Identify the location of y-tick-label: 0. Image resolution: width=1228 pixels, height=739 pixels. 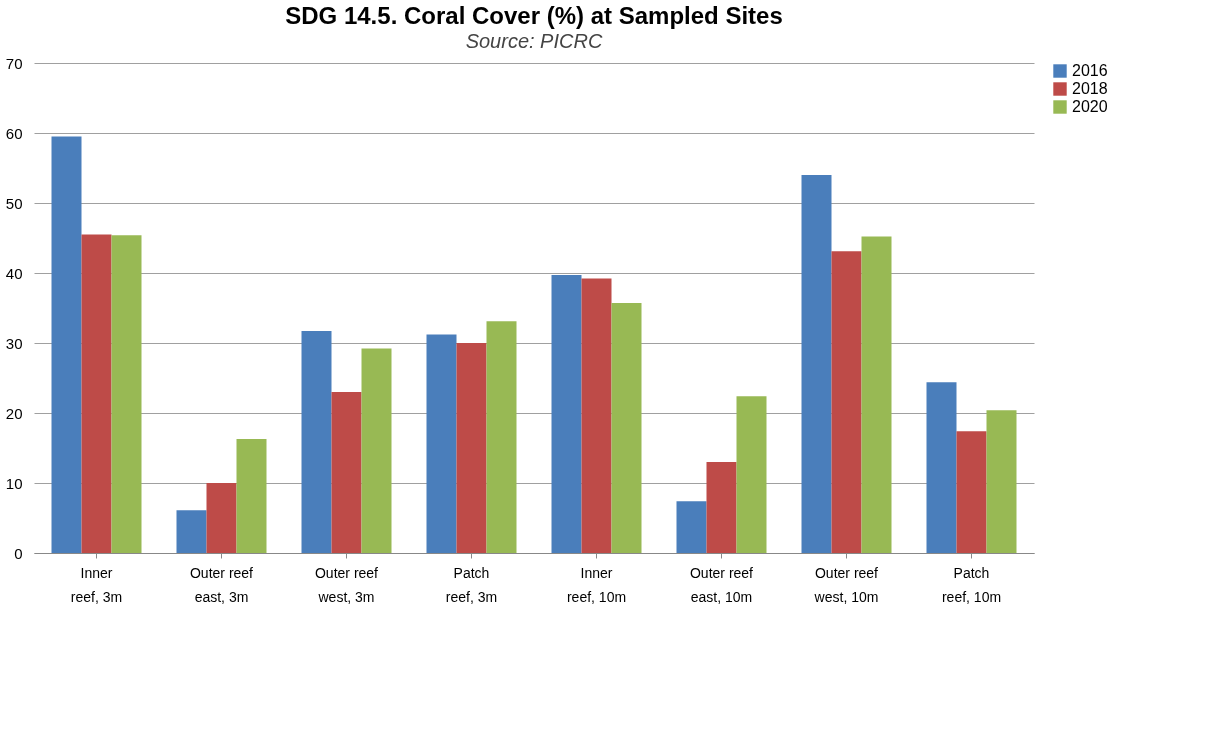
(18, 553).